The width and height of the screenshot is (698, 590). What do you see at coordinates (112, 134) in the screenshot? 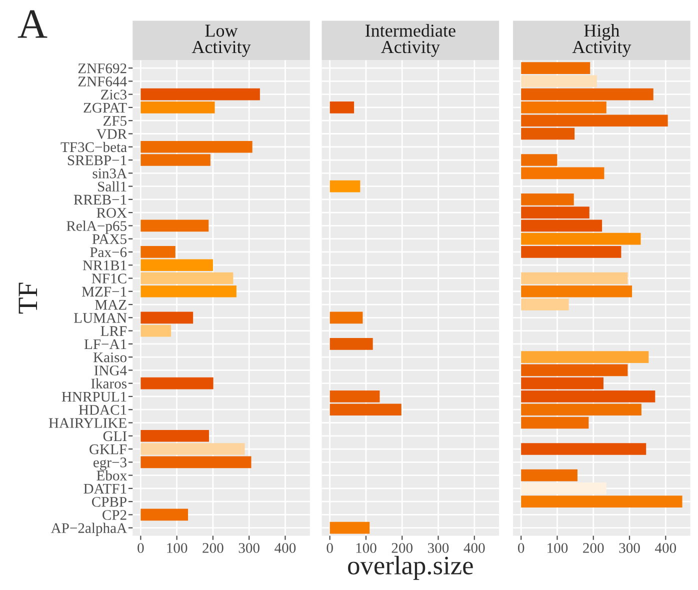
I see `y-tick-label: VDR` at bounding box center [112, 134].